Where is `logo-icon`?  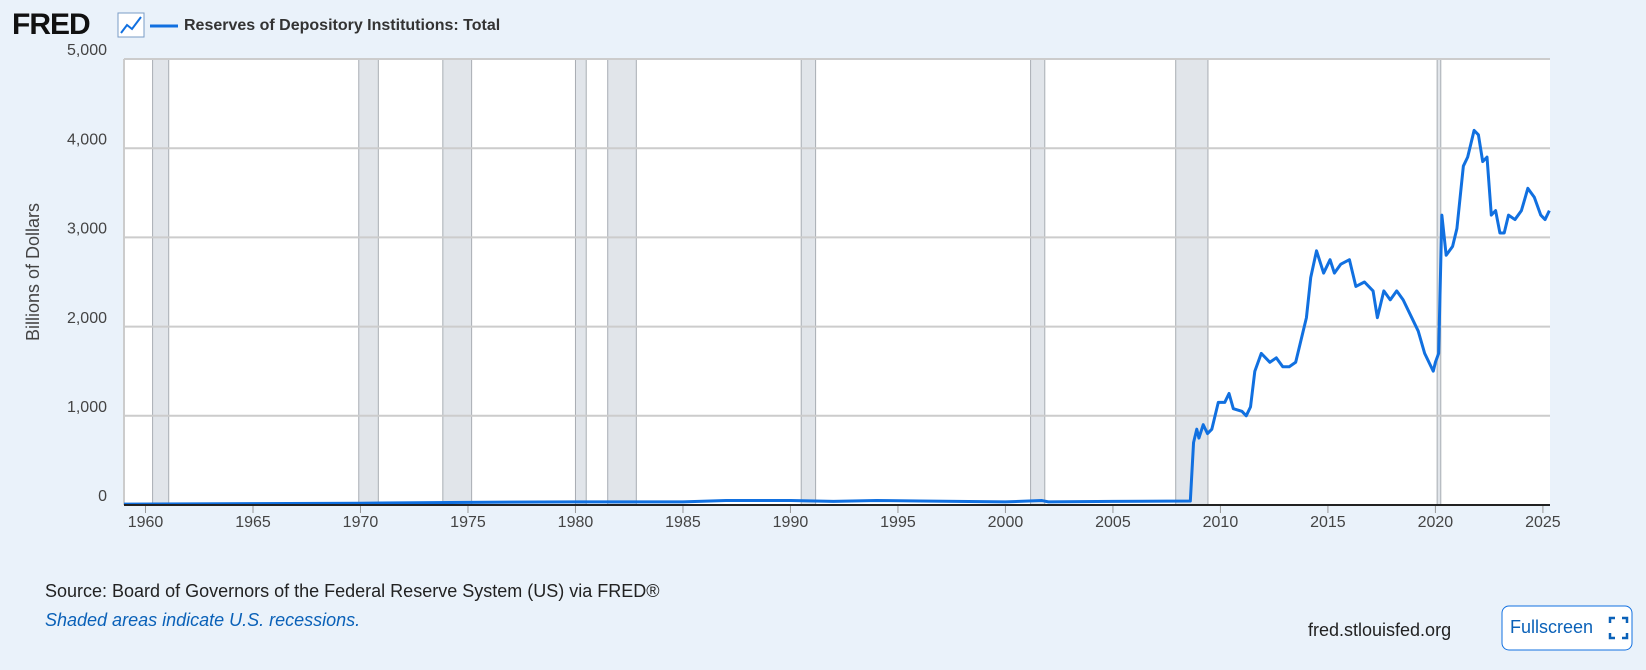
logo-icon is located at coordinates (131, 25).